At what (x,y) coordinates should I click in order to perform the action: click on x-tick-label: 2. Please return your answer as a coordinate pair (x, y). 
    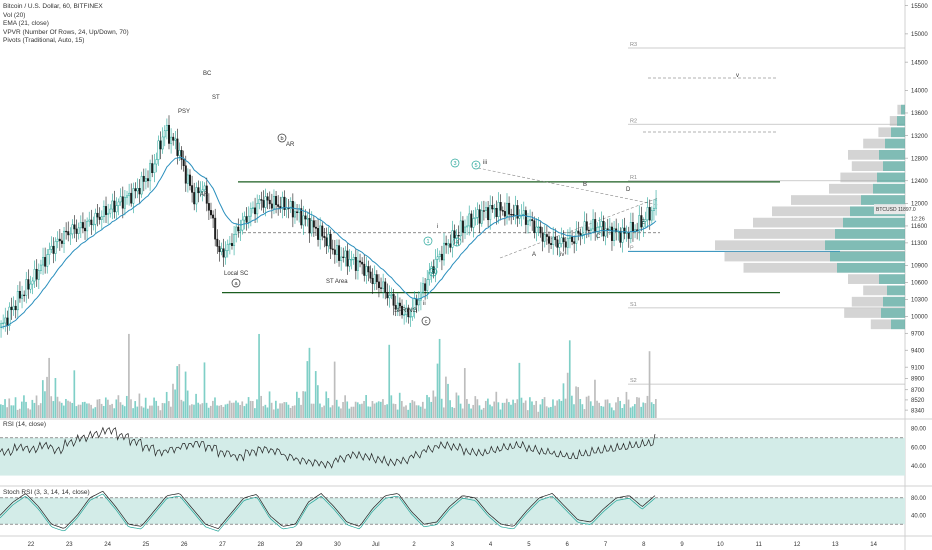
    Looking at the image, I should click on (414, 545).